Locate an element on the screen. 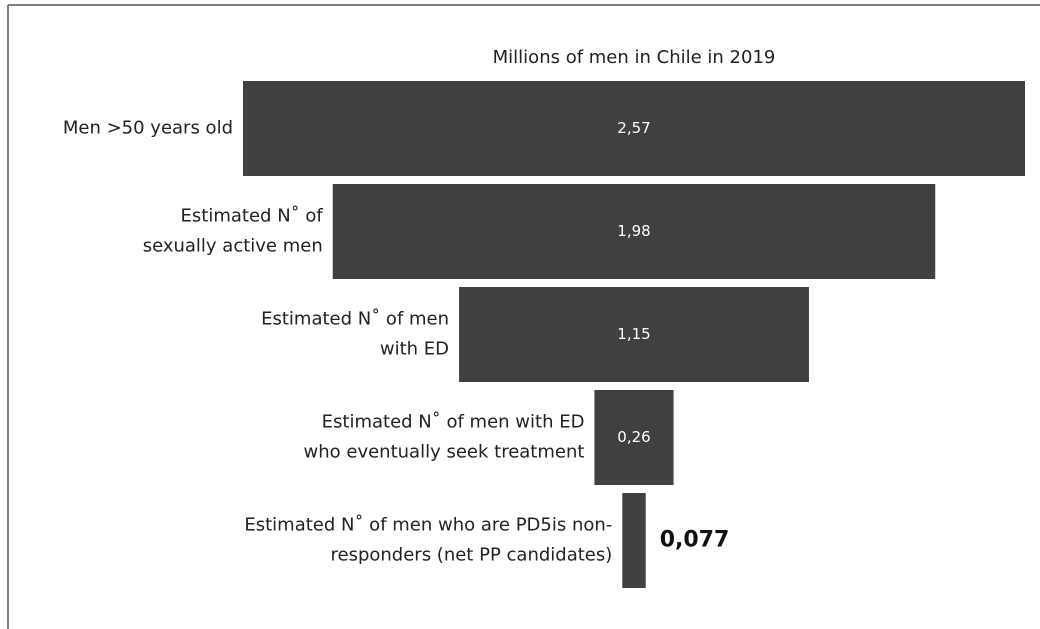 Image resolution: width=1040 pixels, height=629 pixels. value-label: 1,98 is located at coordinates (633, 231).